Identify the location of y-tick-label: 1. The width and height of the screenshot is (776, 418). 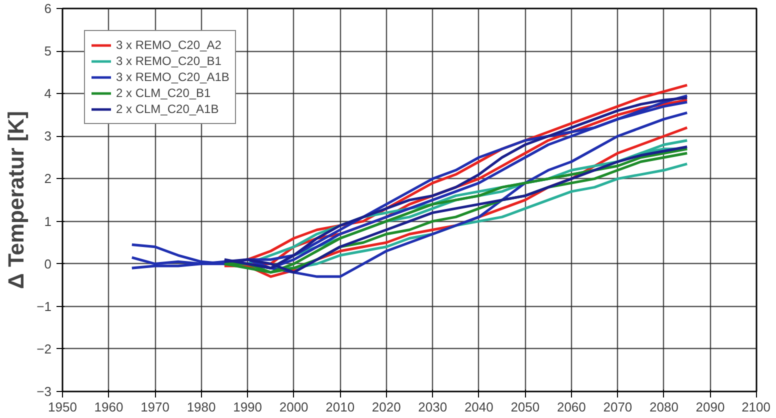
(48, 221).